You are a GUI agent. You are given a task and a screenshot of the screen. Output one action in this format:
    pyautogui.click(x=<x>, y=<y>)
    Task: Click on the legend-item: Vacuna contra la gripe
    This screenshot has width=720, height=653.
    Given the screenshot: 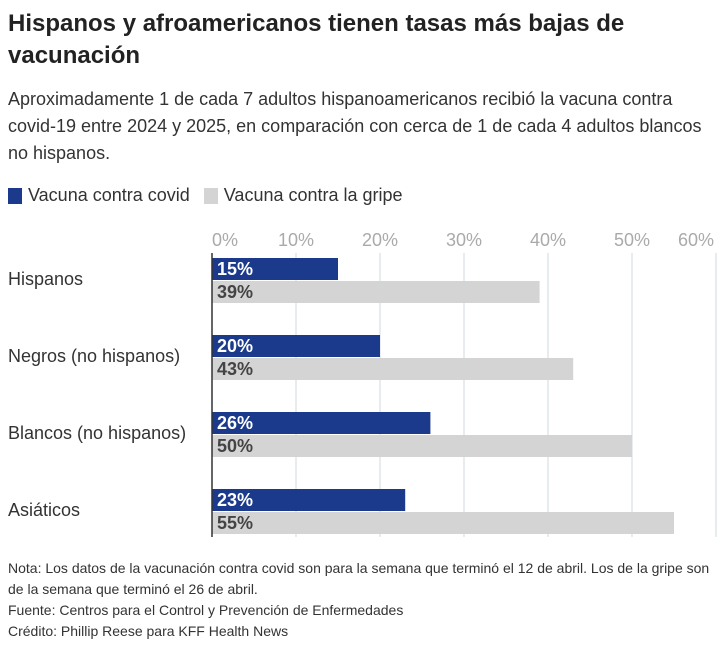 What is the action you would take?
    pyautogui.click(x=303, y=195)
    